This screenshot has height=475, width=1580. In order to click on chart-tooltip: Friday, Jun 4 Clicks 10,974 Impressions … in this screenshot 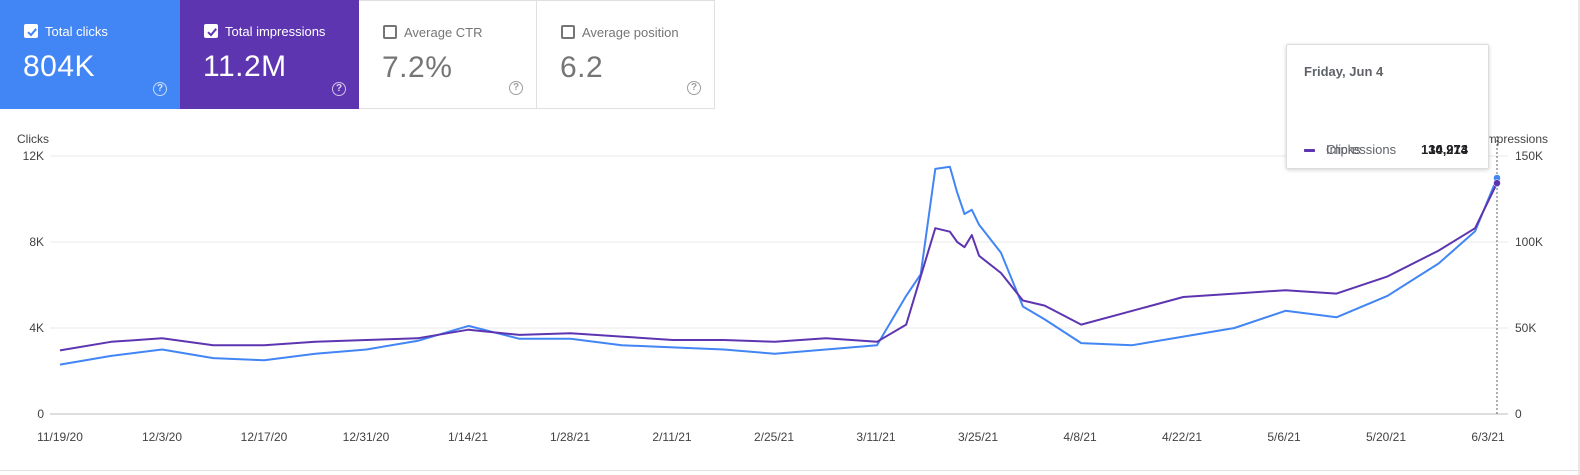, I will do `click(1387, 106)`.